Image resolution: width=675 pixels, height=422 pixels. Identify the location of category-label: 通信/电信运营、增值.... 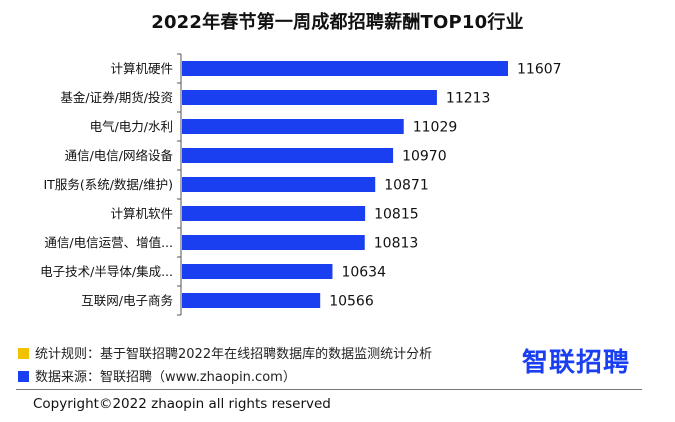
(108, 242).